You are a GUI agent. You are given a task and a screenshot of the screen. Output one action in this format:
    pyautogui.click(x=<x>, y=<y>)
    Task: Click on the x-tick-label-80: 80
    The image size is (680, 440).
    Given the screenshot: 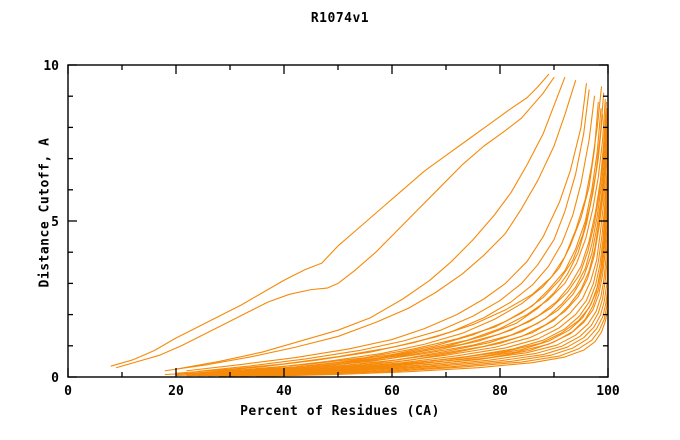 What is the action you would take?
    pyautogui.click(x=500, y=391)
    